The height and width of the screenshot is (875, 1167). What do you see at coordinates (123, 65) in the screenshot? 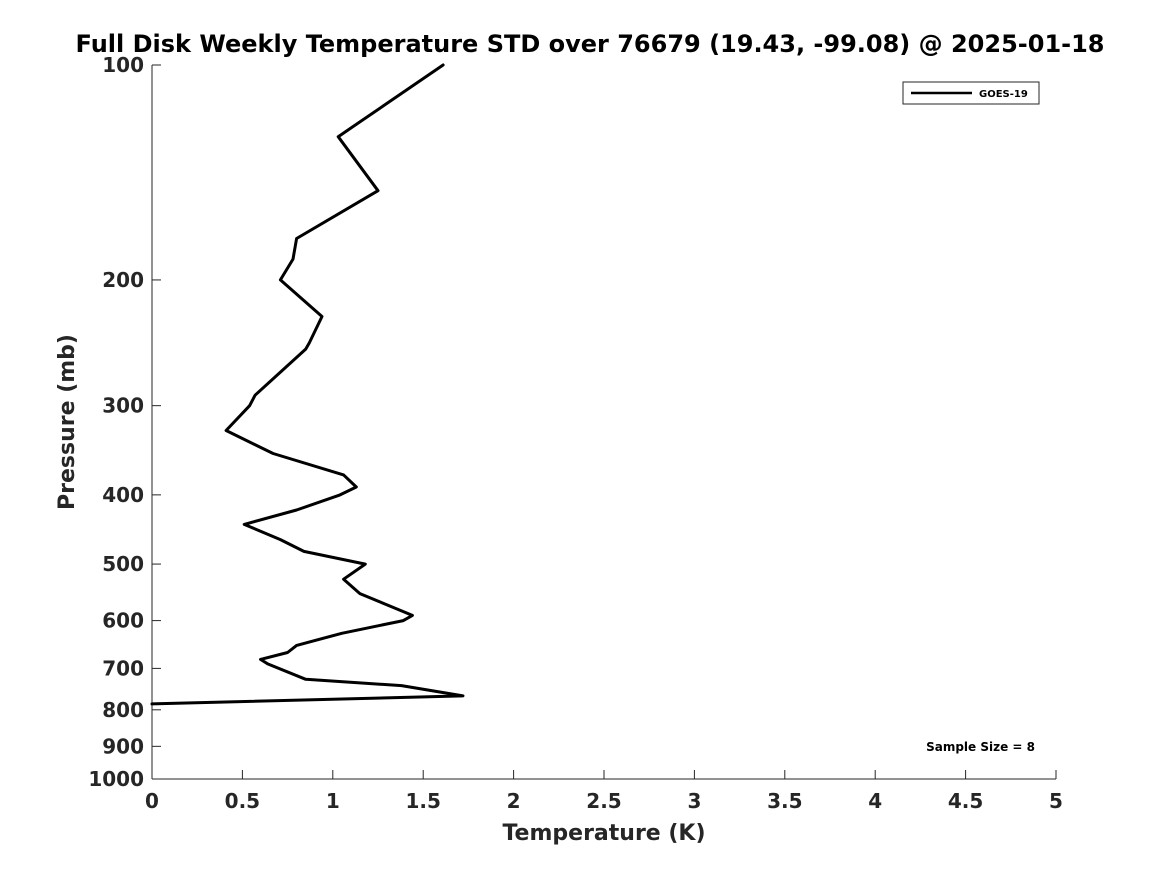
I see `y-tick-label: 100` at bounding box center [123, 65].